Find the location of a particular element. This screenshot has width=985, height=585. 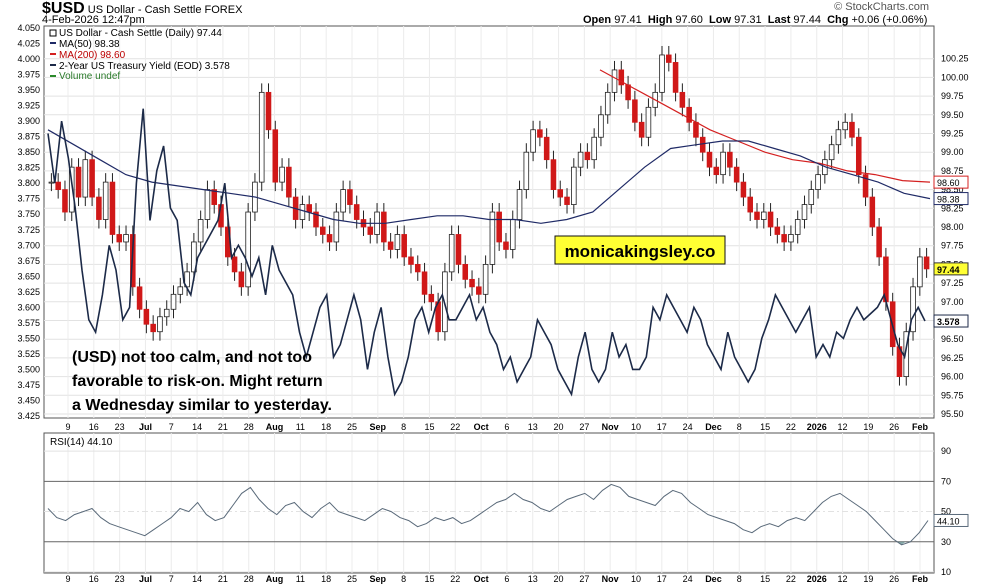

price-tick-label: 95.75 is located at coordinates (952, 395).